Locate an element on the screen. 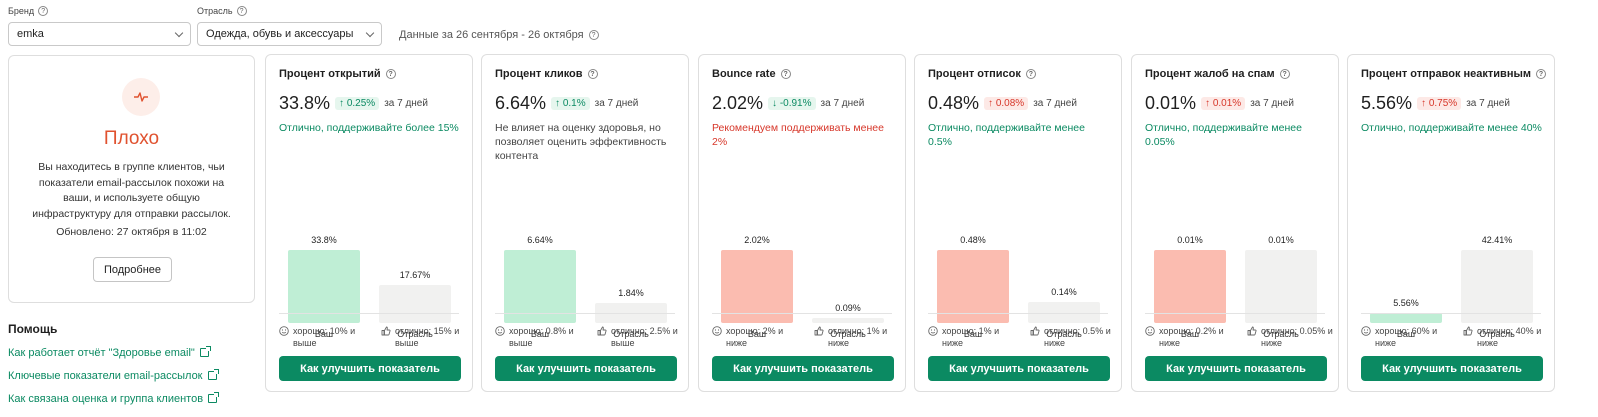  help-link: Как работает отчёт "Здоровье email" is located at coordinates (133, 352).